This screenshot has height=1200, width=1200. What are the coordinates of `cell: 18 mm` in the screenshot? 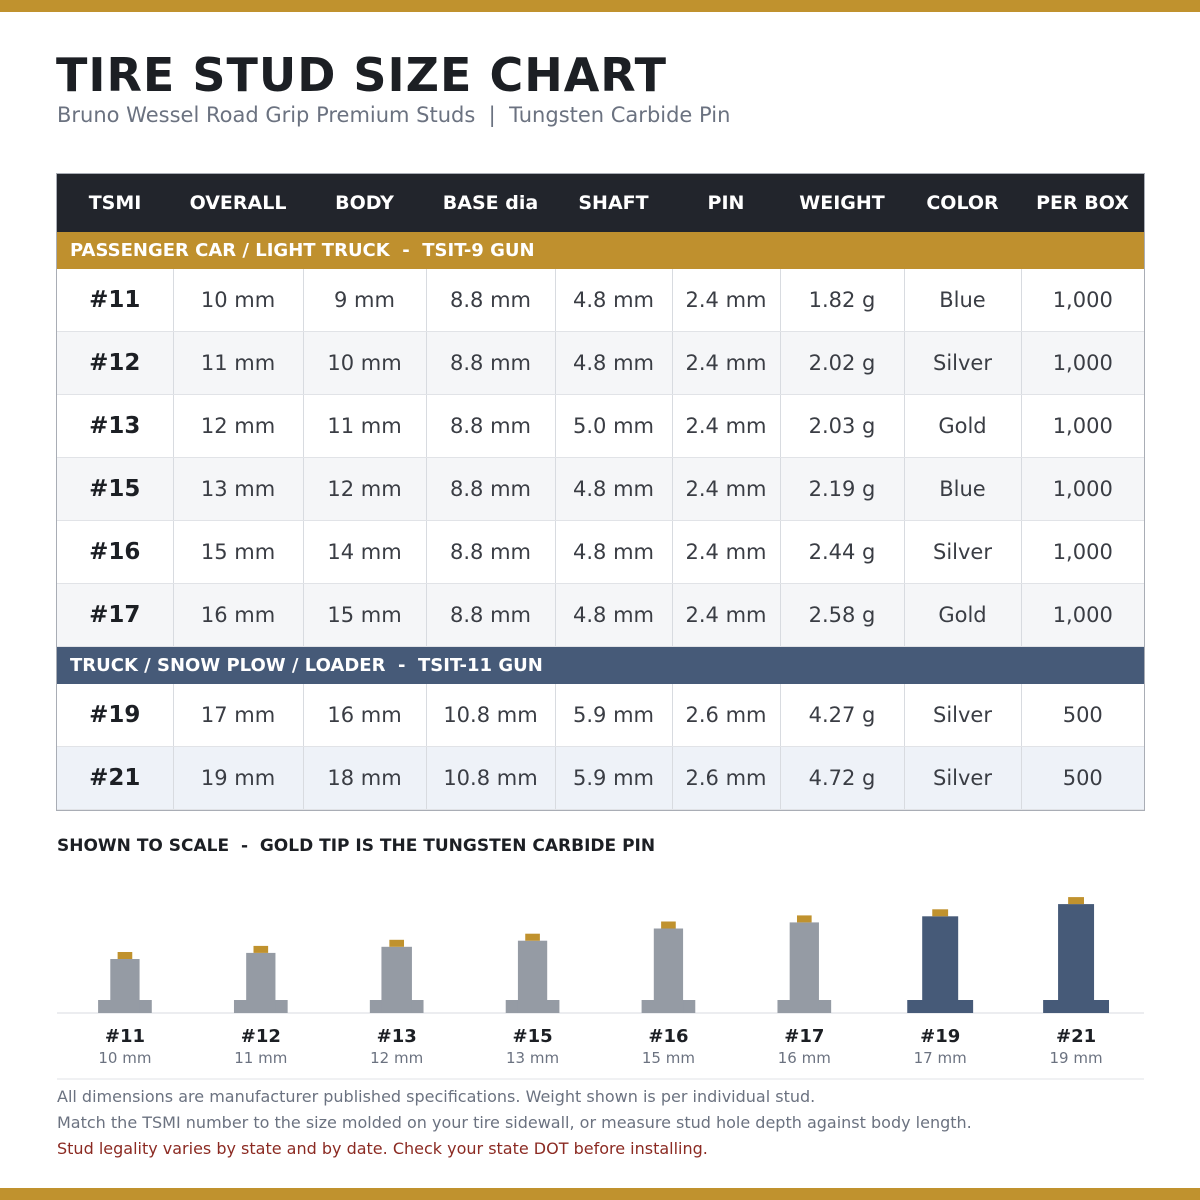 It's located at (364, 778).